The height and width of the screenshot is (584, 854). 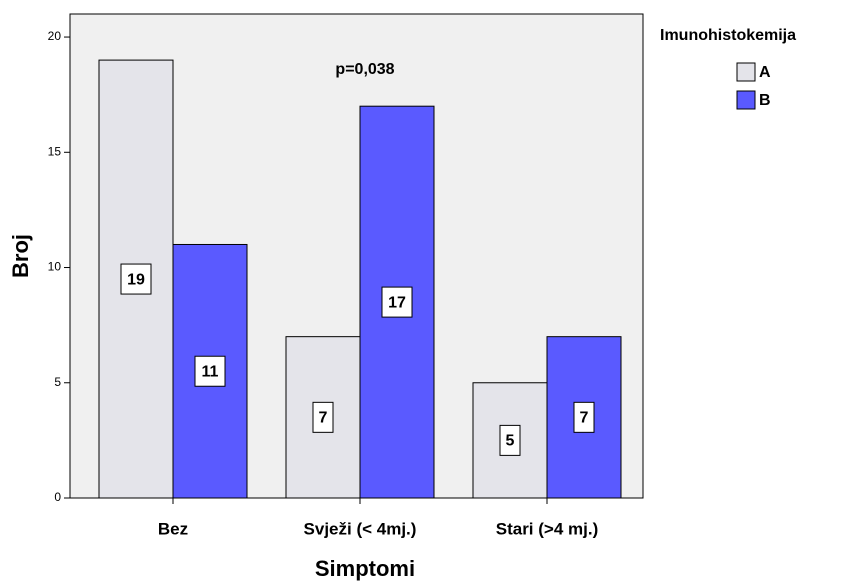 I want to click on legend-title: Imunohistokemija, so click(x=728, y=35).